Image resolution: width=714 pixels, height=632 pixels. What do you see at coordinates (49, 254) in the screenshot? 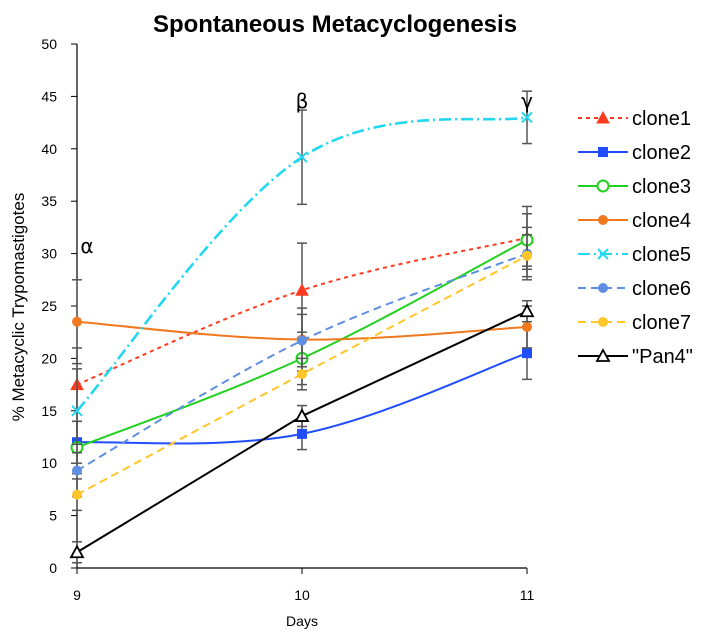
I see `y-tick-label: 30` at bounding box center [49, 254].